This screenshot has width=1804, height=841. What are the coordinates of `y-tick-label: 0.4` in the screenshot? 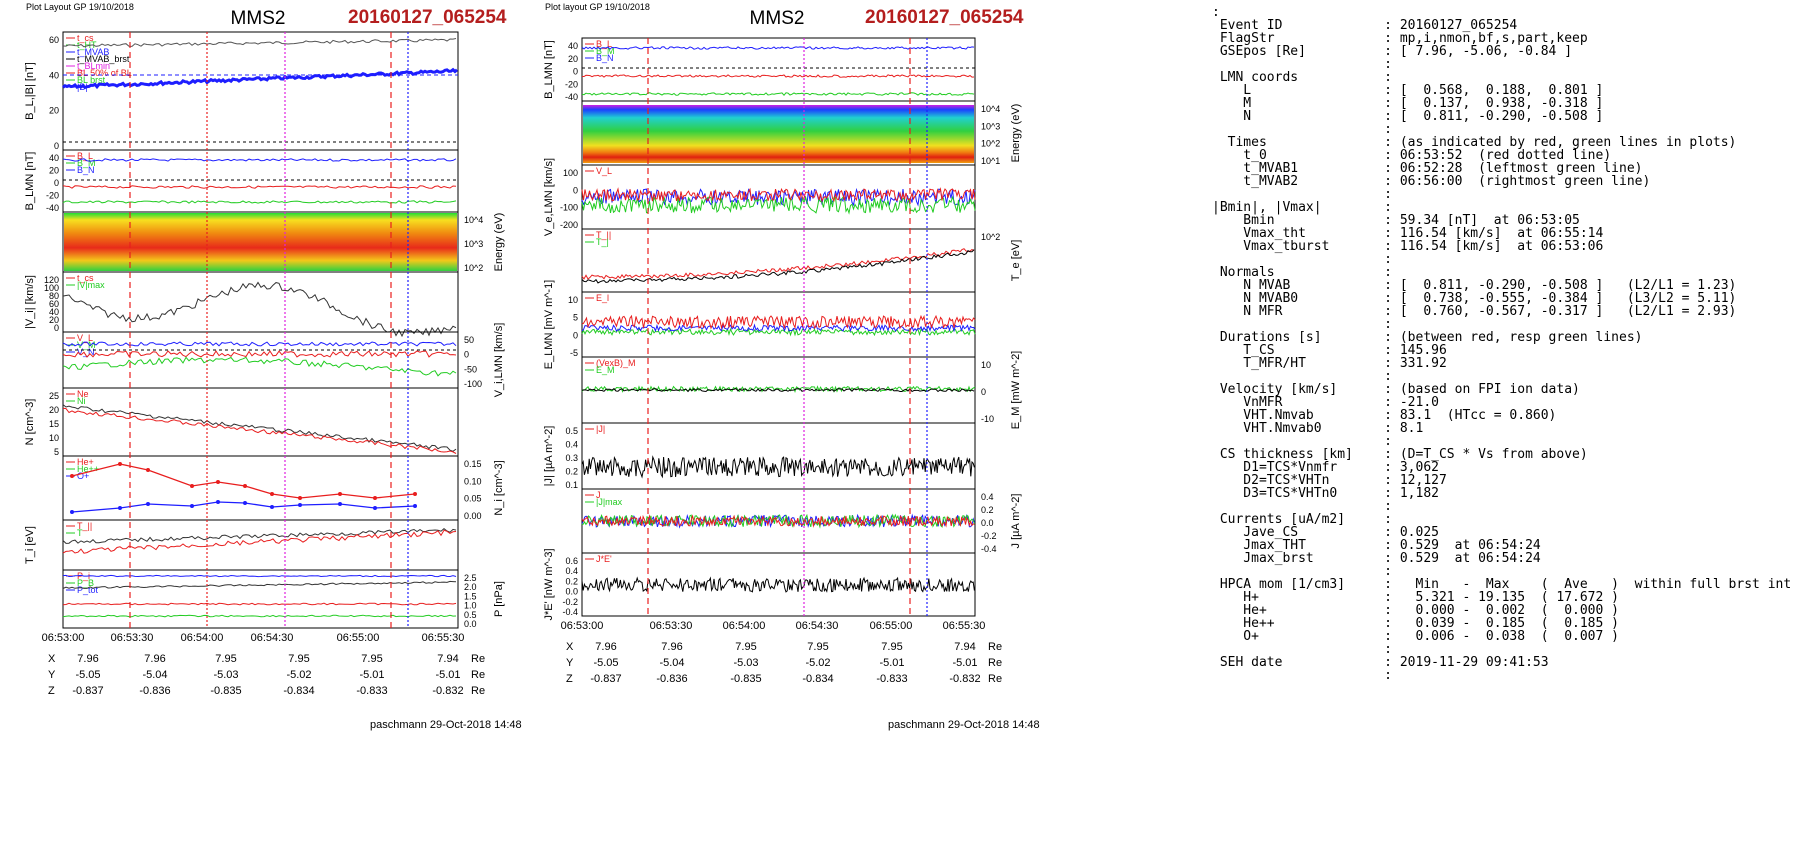 It's located at (987, 497).